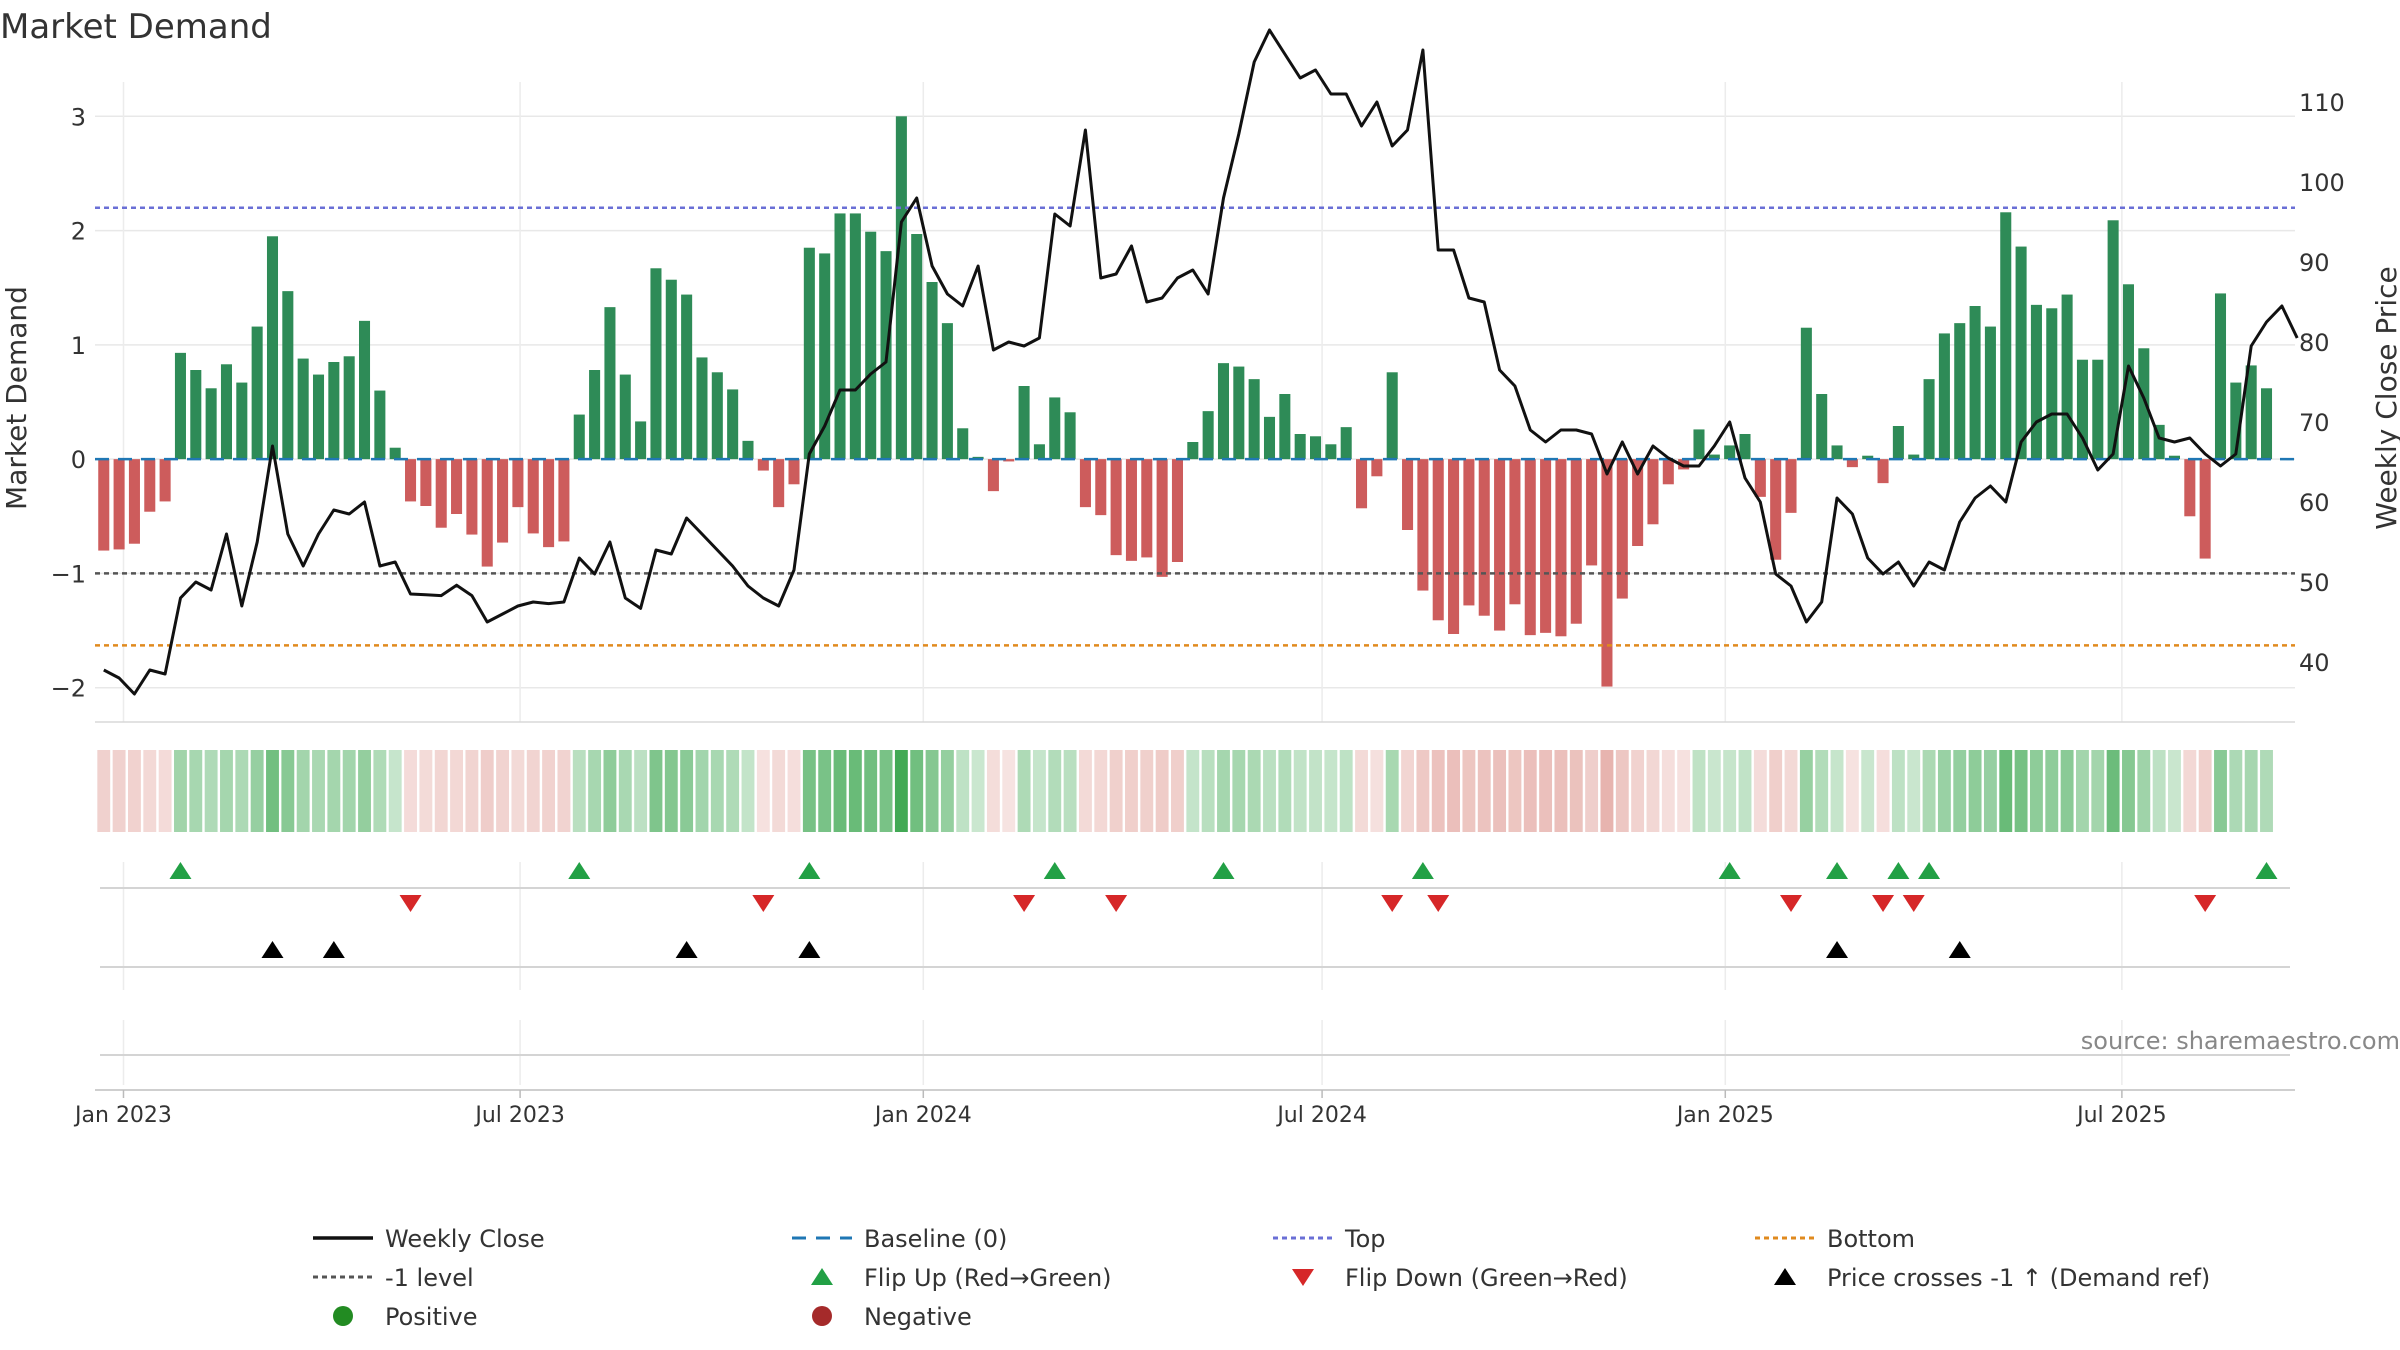 This screenshot has height=1350, width=2400. Describe the element at coordinates (78, 232) in the screenshot. I see `y-tick-label: 2` at that location.